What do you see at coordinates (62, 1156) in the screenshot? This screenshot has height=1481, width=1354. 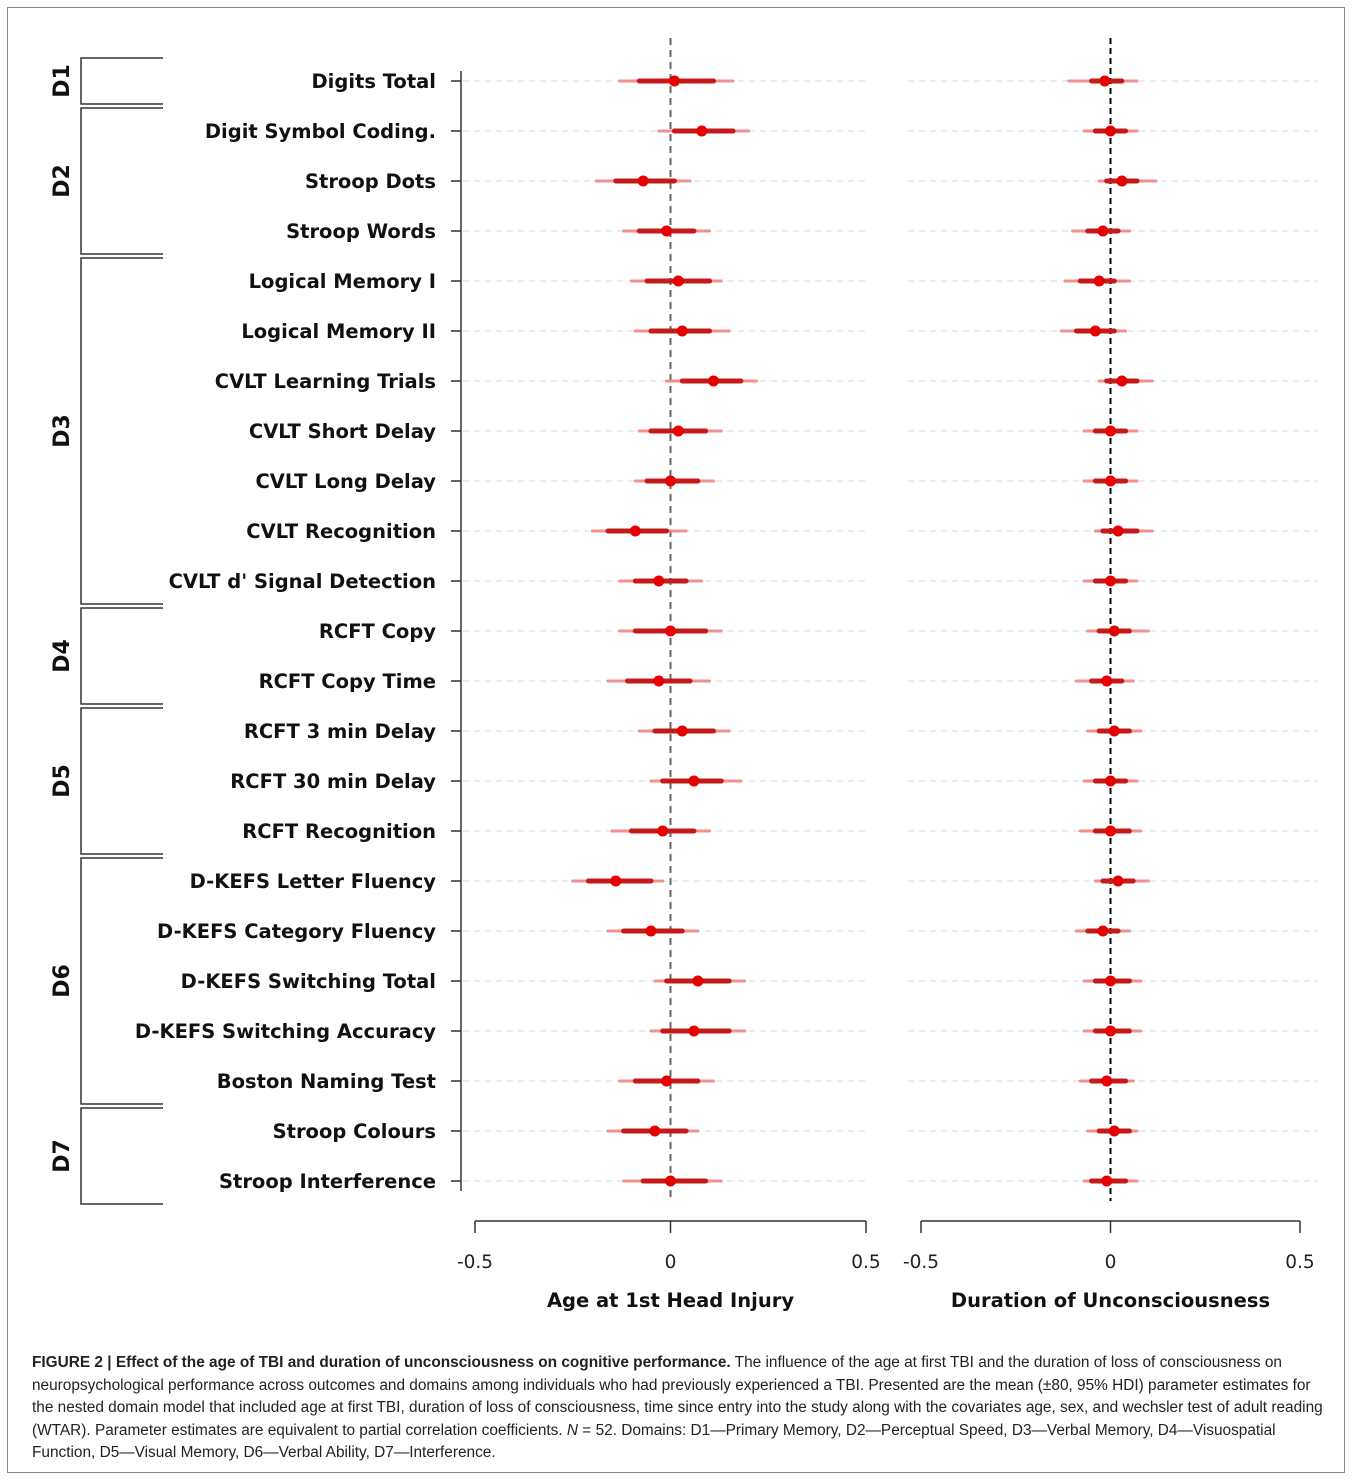 I see `domain-label: D7` at bounding box center [62, 1156].